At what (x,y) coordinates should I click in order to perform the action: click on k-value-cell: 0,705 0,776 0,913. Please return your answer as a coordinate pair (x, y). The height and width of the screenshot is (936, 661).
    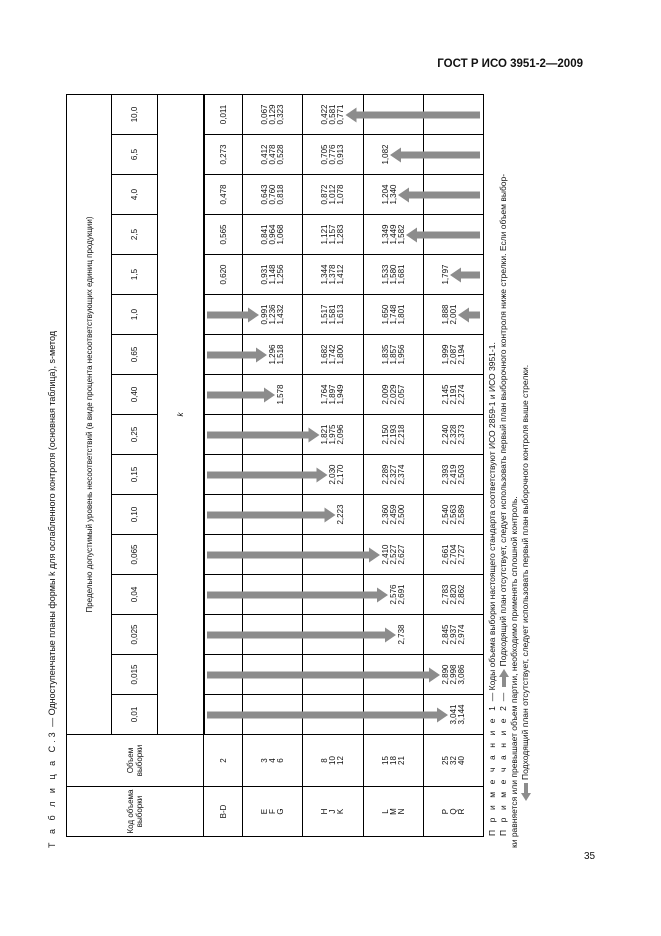
    Looking at the image, I should click on (333, 154).